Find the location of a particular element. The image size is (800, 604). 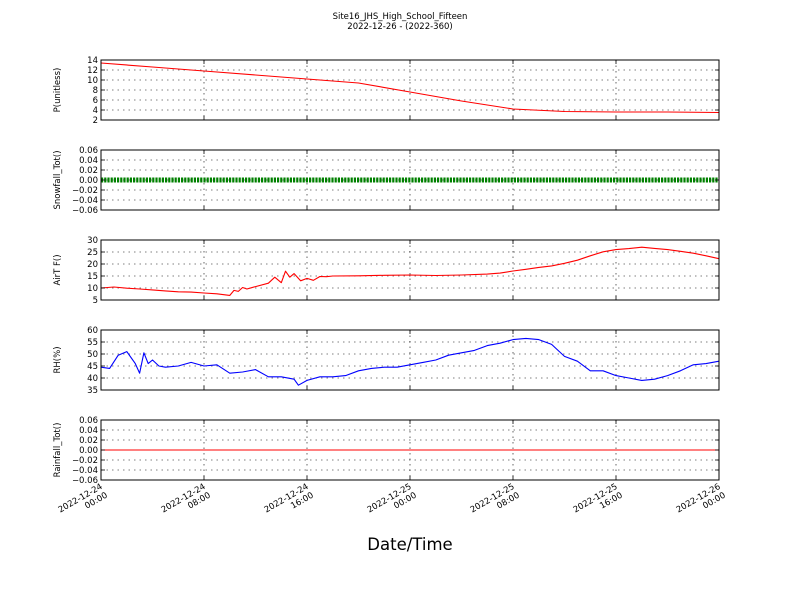

subplot-3: 5 10 15 20 25 30 AirT F() is located at coordinates (386, 271).